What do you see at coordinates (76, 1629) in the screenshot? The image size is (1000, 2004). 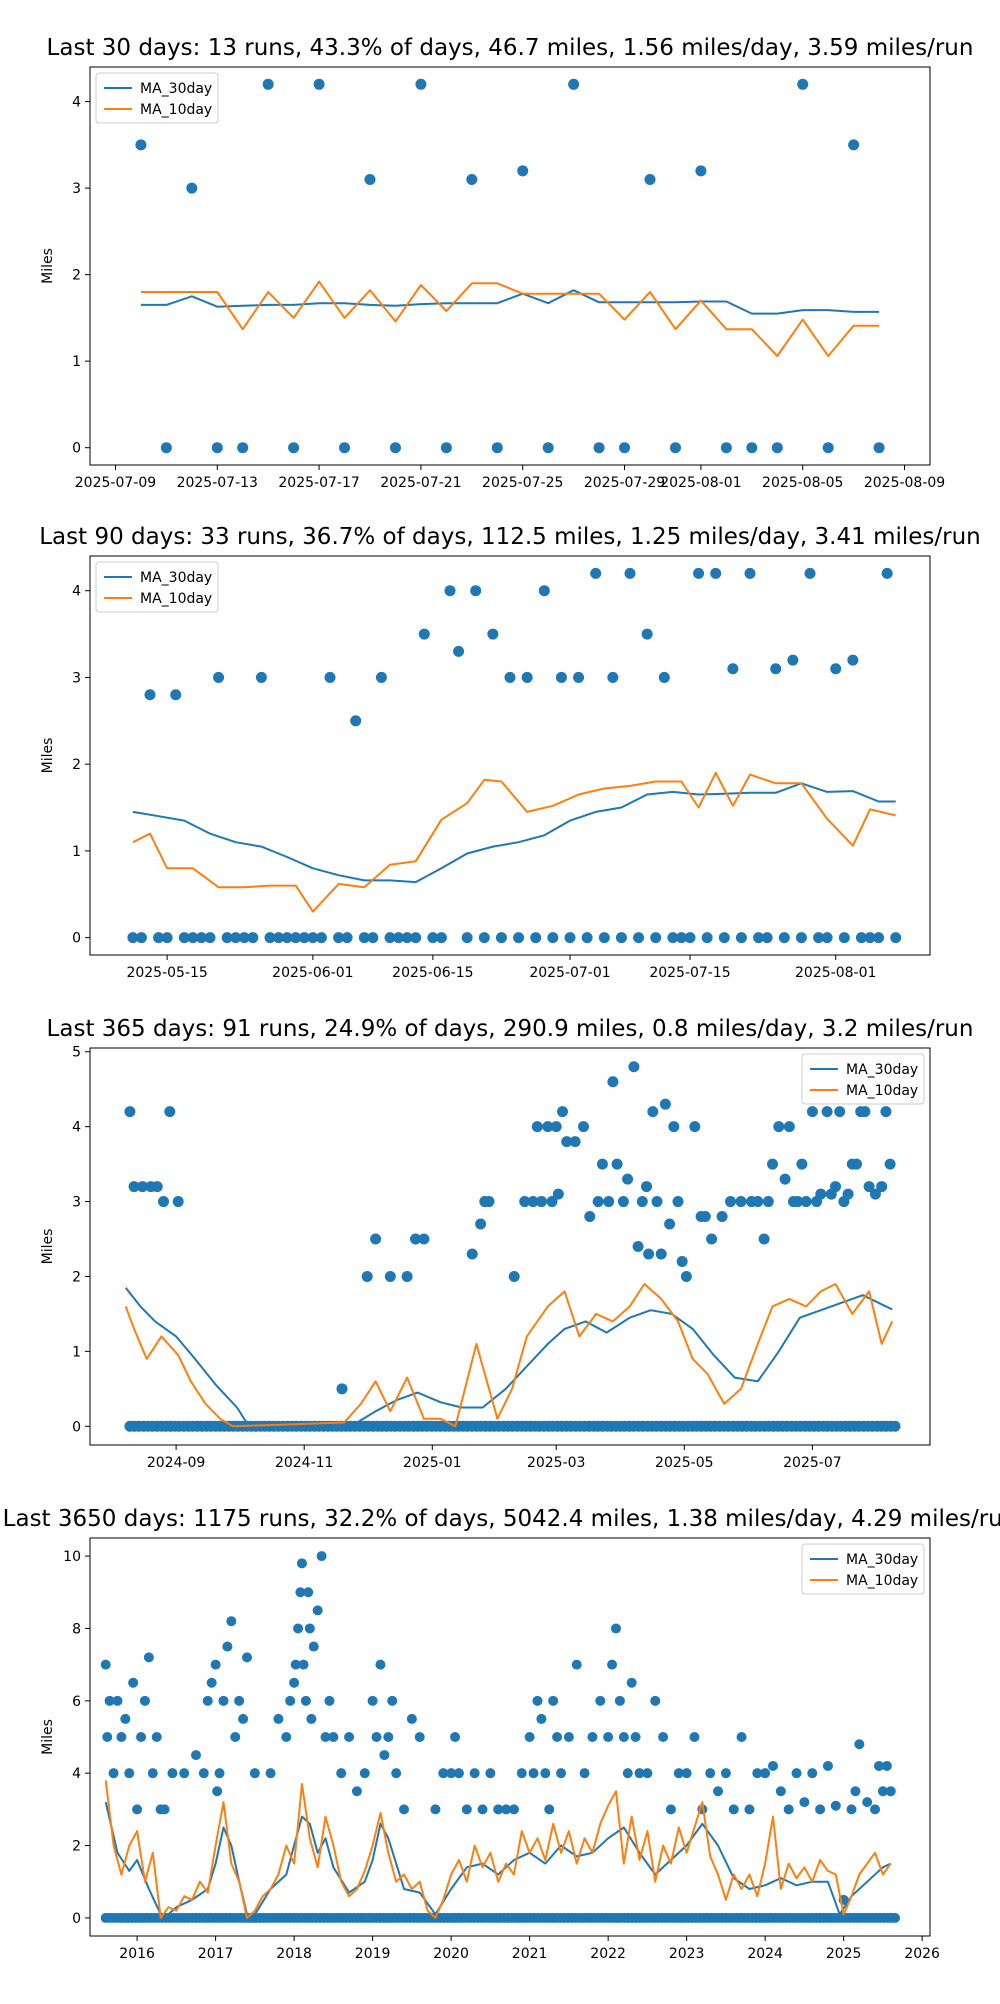 I see `y-tick-label: 8` at bounding box center [76, 1629].